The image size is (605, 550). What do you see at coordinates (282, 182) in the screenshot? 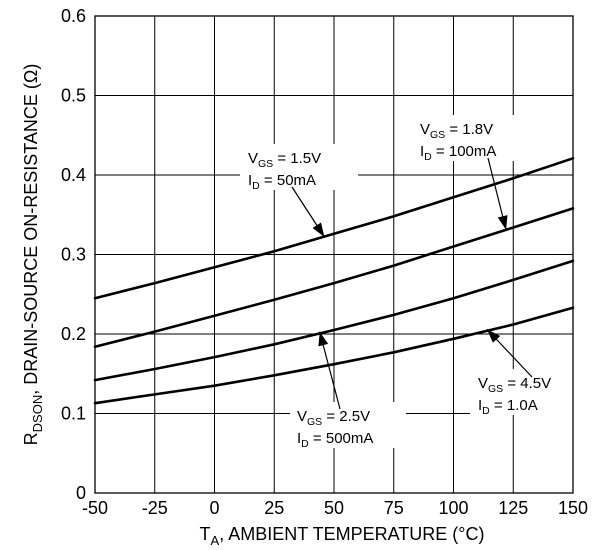
I see `annotation-id-label: ID = 50mA` at bounding box center [282, 182].